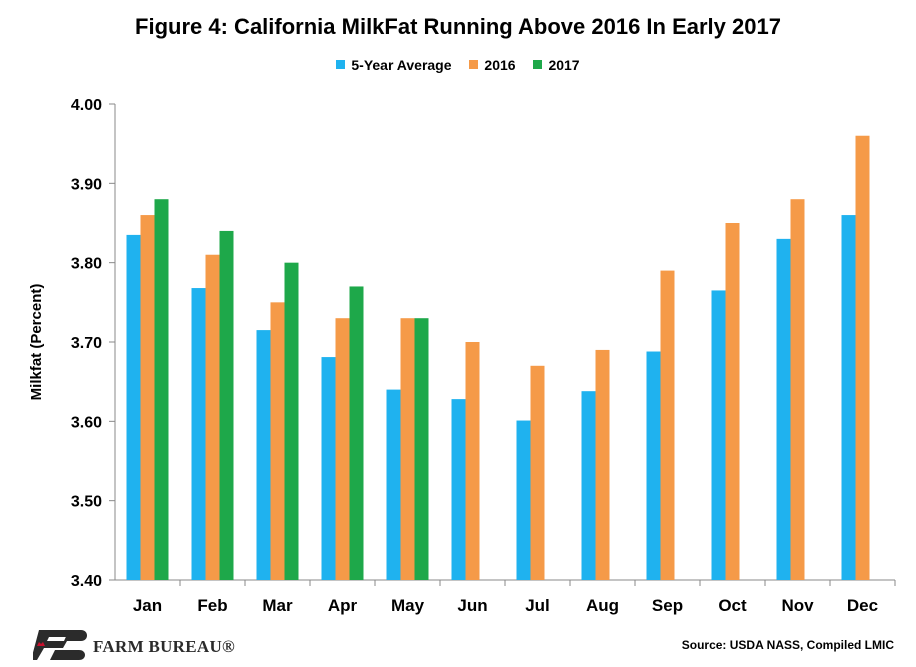 The width and height of the screenshot is (916, 667). What do you see at coordinates (564, 64) in the screenshot?
I see `legend-label-2017: 2017` at bounding box center [564, 64].